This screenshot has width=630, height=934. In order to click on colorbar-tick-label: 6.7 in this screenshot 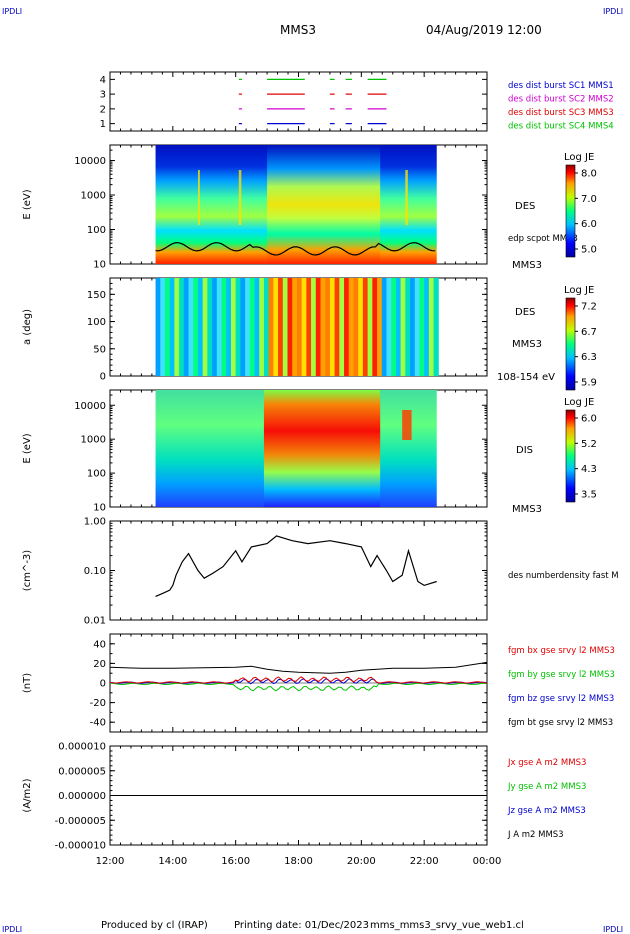, I will do `click(589, 332)`.